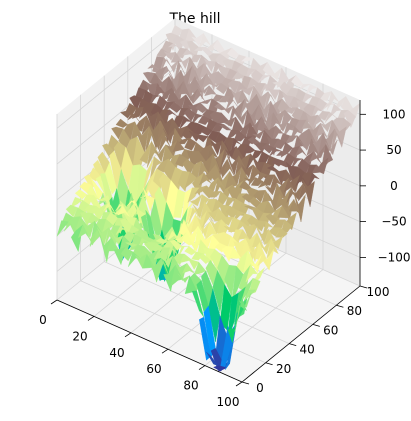  I want to click on gridline-y-floor, so click(173, 322).